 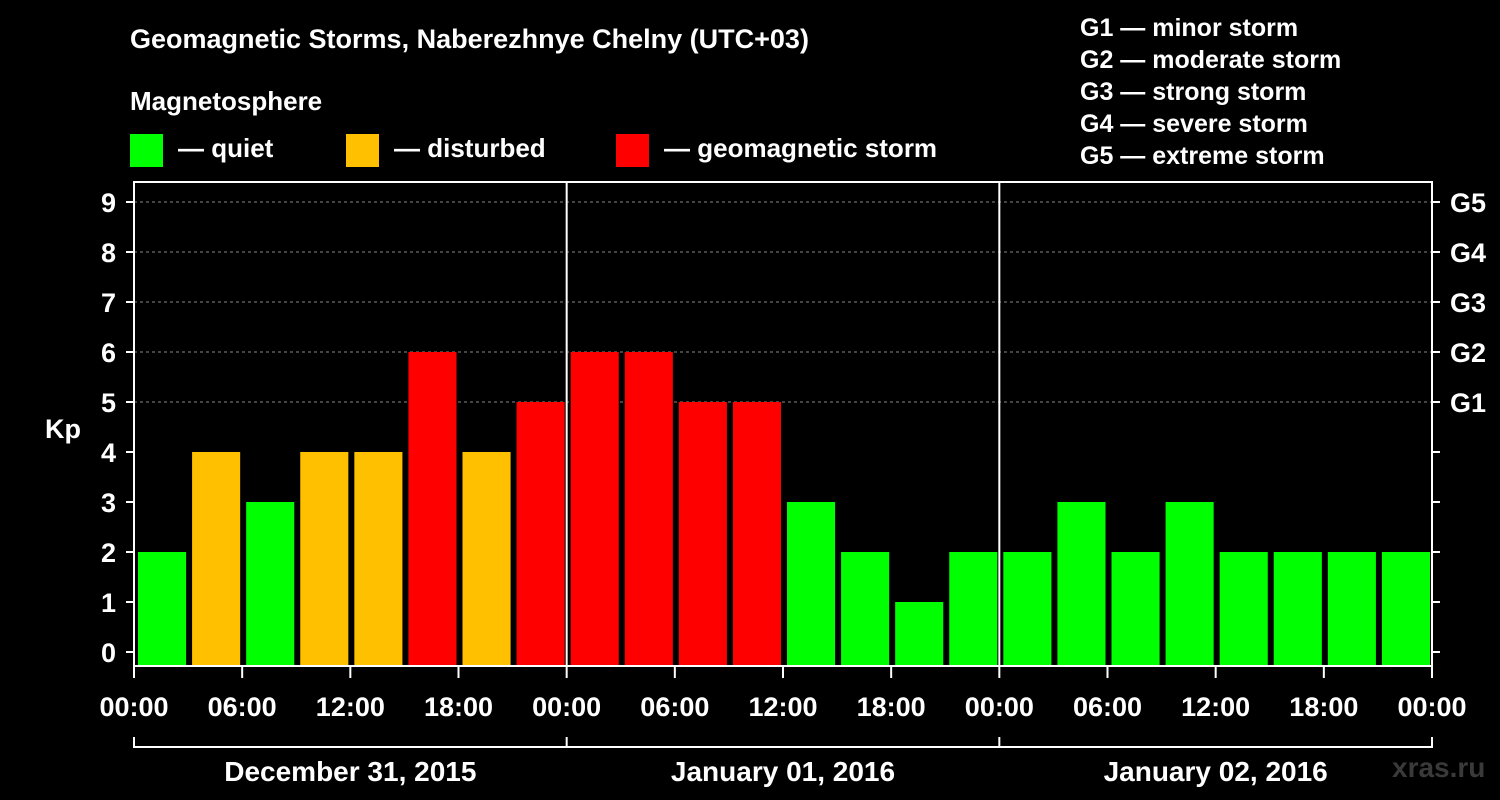 What do you see at coordinates (63, 429) in the screenshot?
I see `y-axis-label: Kp` at bounding box center [63, 429].